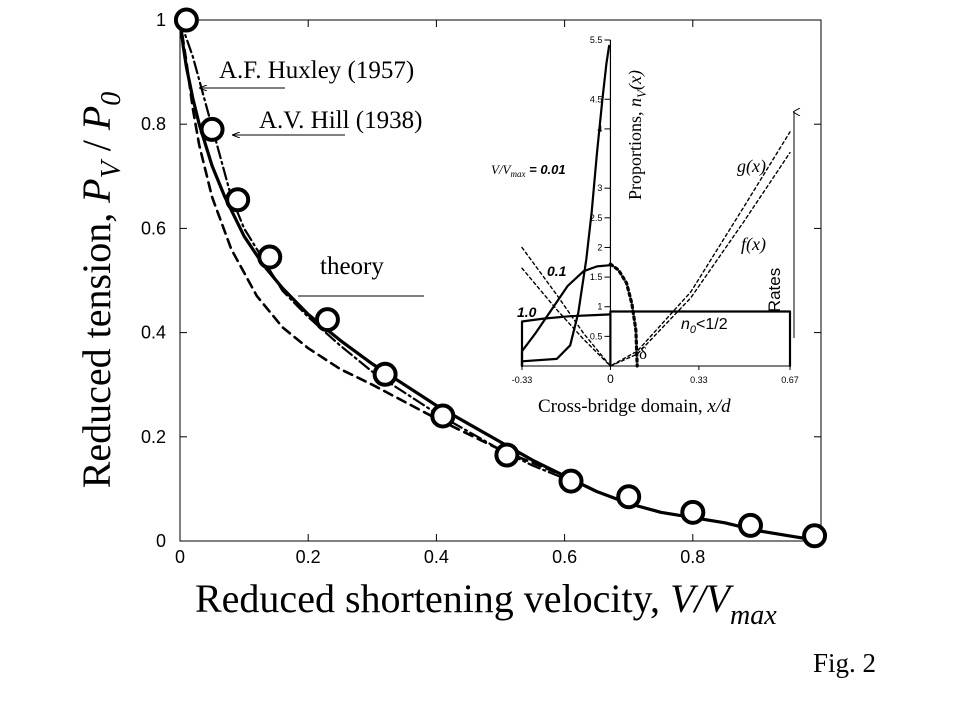  I want to click on label-gx: g(x), so click(751, 166).